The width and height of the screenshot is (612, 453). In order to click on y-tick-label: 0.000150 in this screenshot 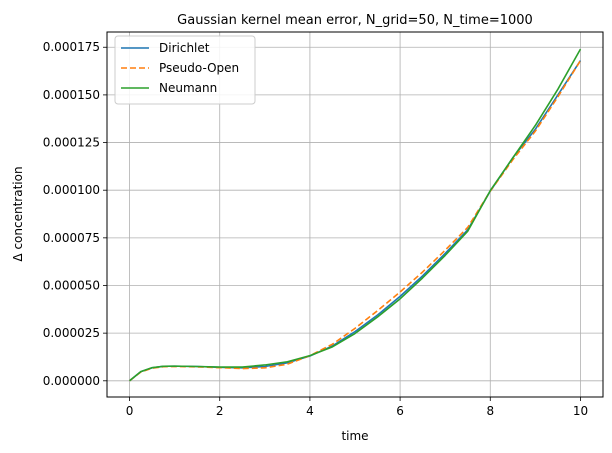, I will do `click(71, 95)`.